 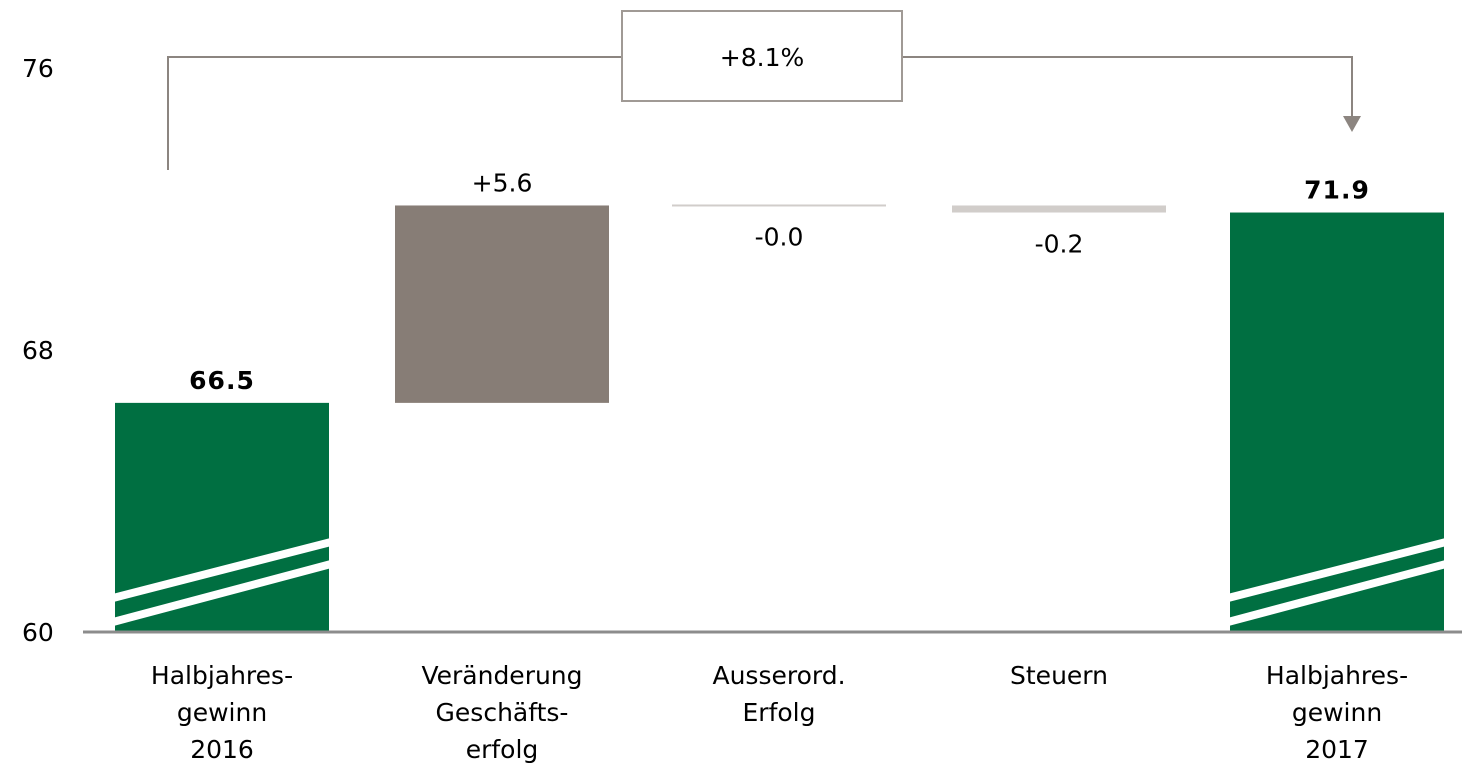 I want to click on value-label-0: 66.5, so click(x=222, y=380).